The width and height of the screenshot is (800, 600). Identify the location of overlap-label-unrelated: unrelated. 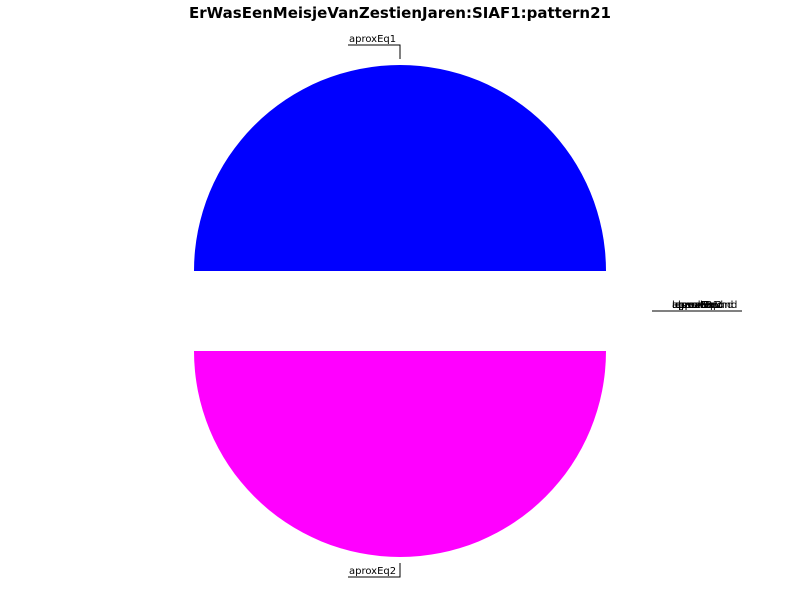
(699, 305).